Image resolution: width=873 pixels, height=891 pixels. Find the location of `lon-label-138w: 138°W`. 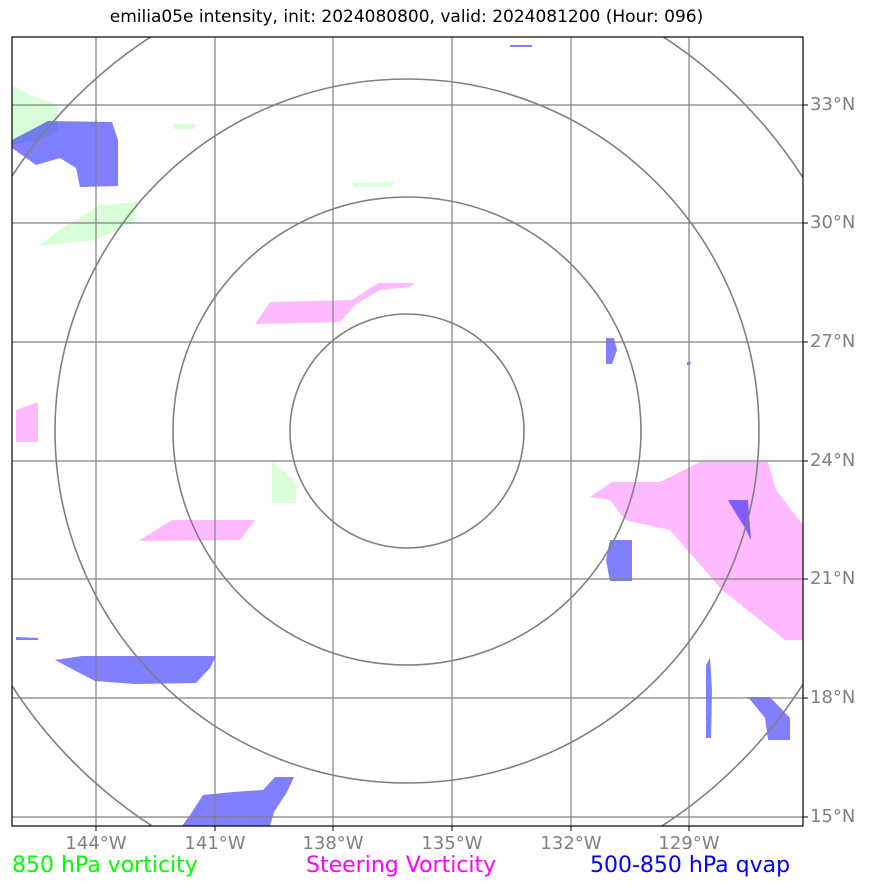

lon-label-138w: 138°W is located at coordinates (333, 843).